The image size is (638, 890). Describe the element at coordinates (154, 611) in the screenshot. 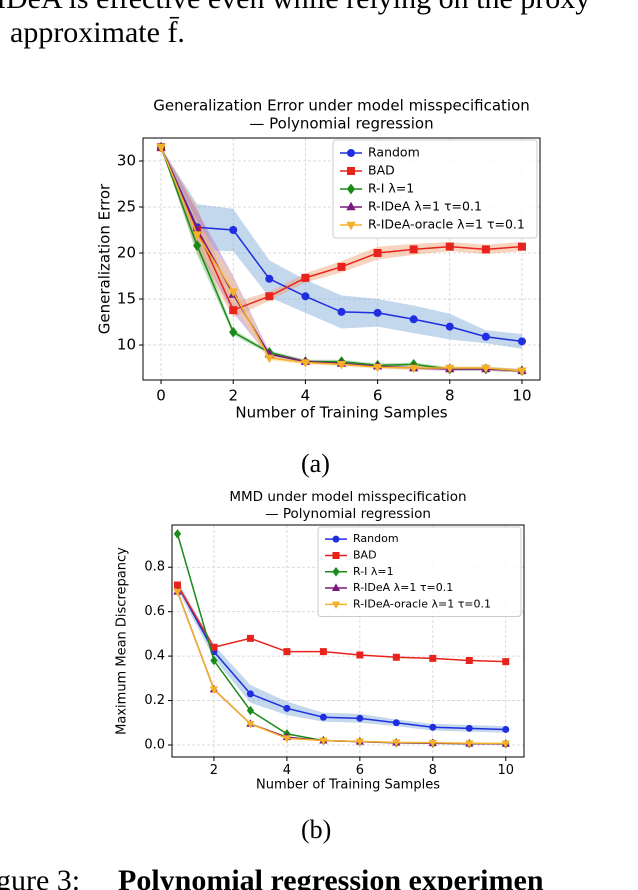

I see `y-tick-label: 0.6` at that location.